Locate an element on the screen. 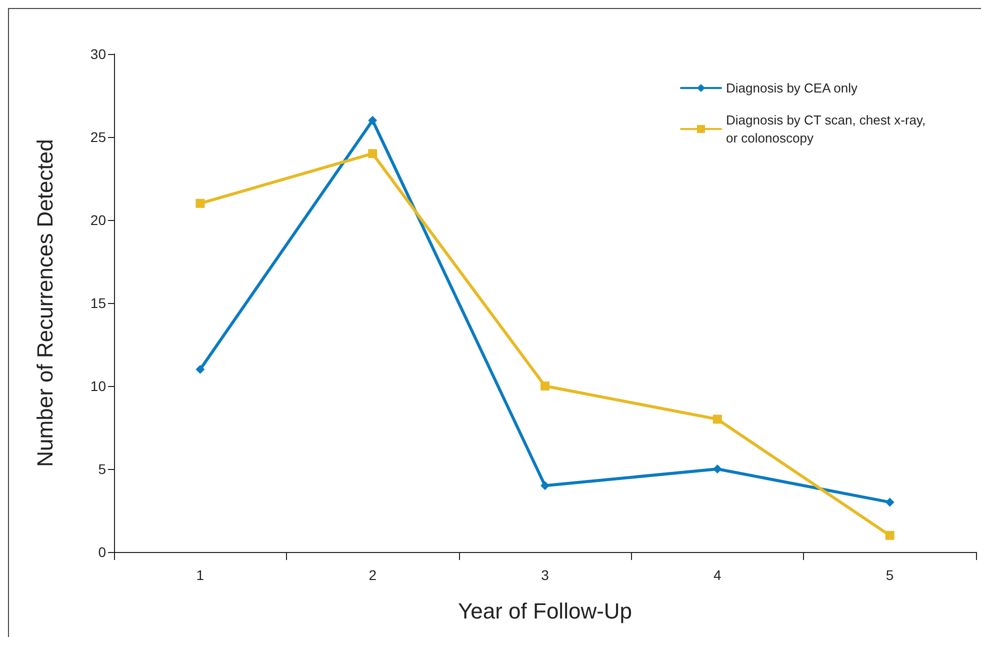 The height and width of the screenshot is (645, 989). y-tick-label: 15 is located at coordinates (98, 303).